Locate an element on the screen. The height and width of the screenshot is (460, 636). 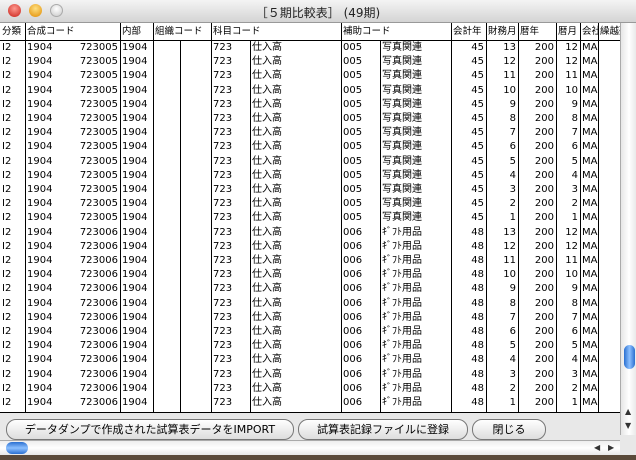
scroll-up-arrow-icon: ▲ is located at coordinates (628, 411).